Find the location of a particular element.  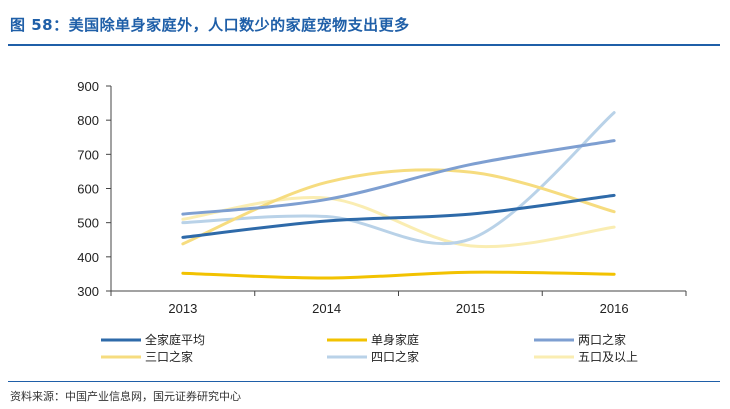

legend-label: 三口之家 is located at coordinates (169, 356).